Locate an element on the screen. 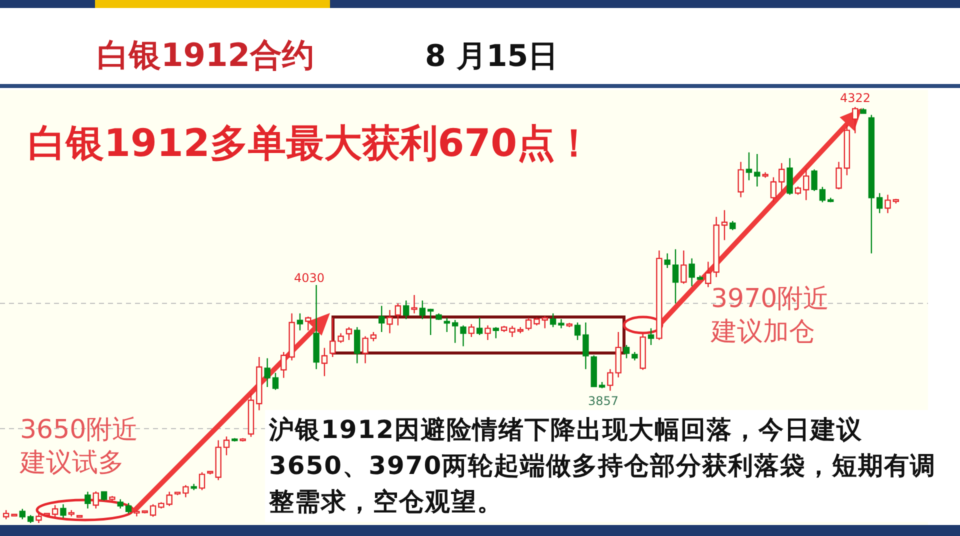 The height and width of the screenshot is (536, 960). annotation: 白银1912多单最大获利670点！ is located at coordinates (311, 143).